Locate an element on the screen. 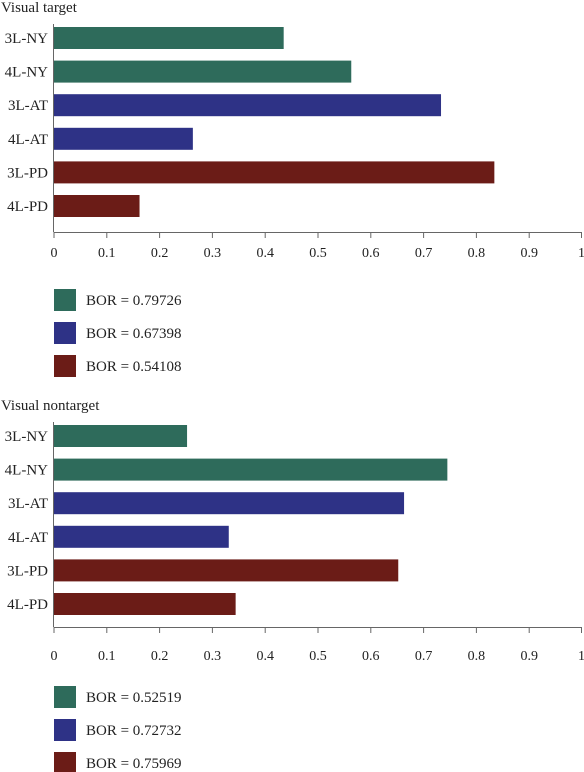 The image size is (584, 772). legend-label: BOR = 0.79726 is located at coordinates (134, 301).